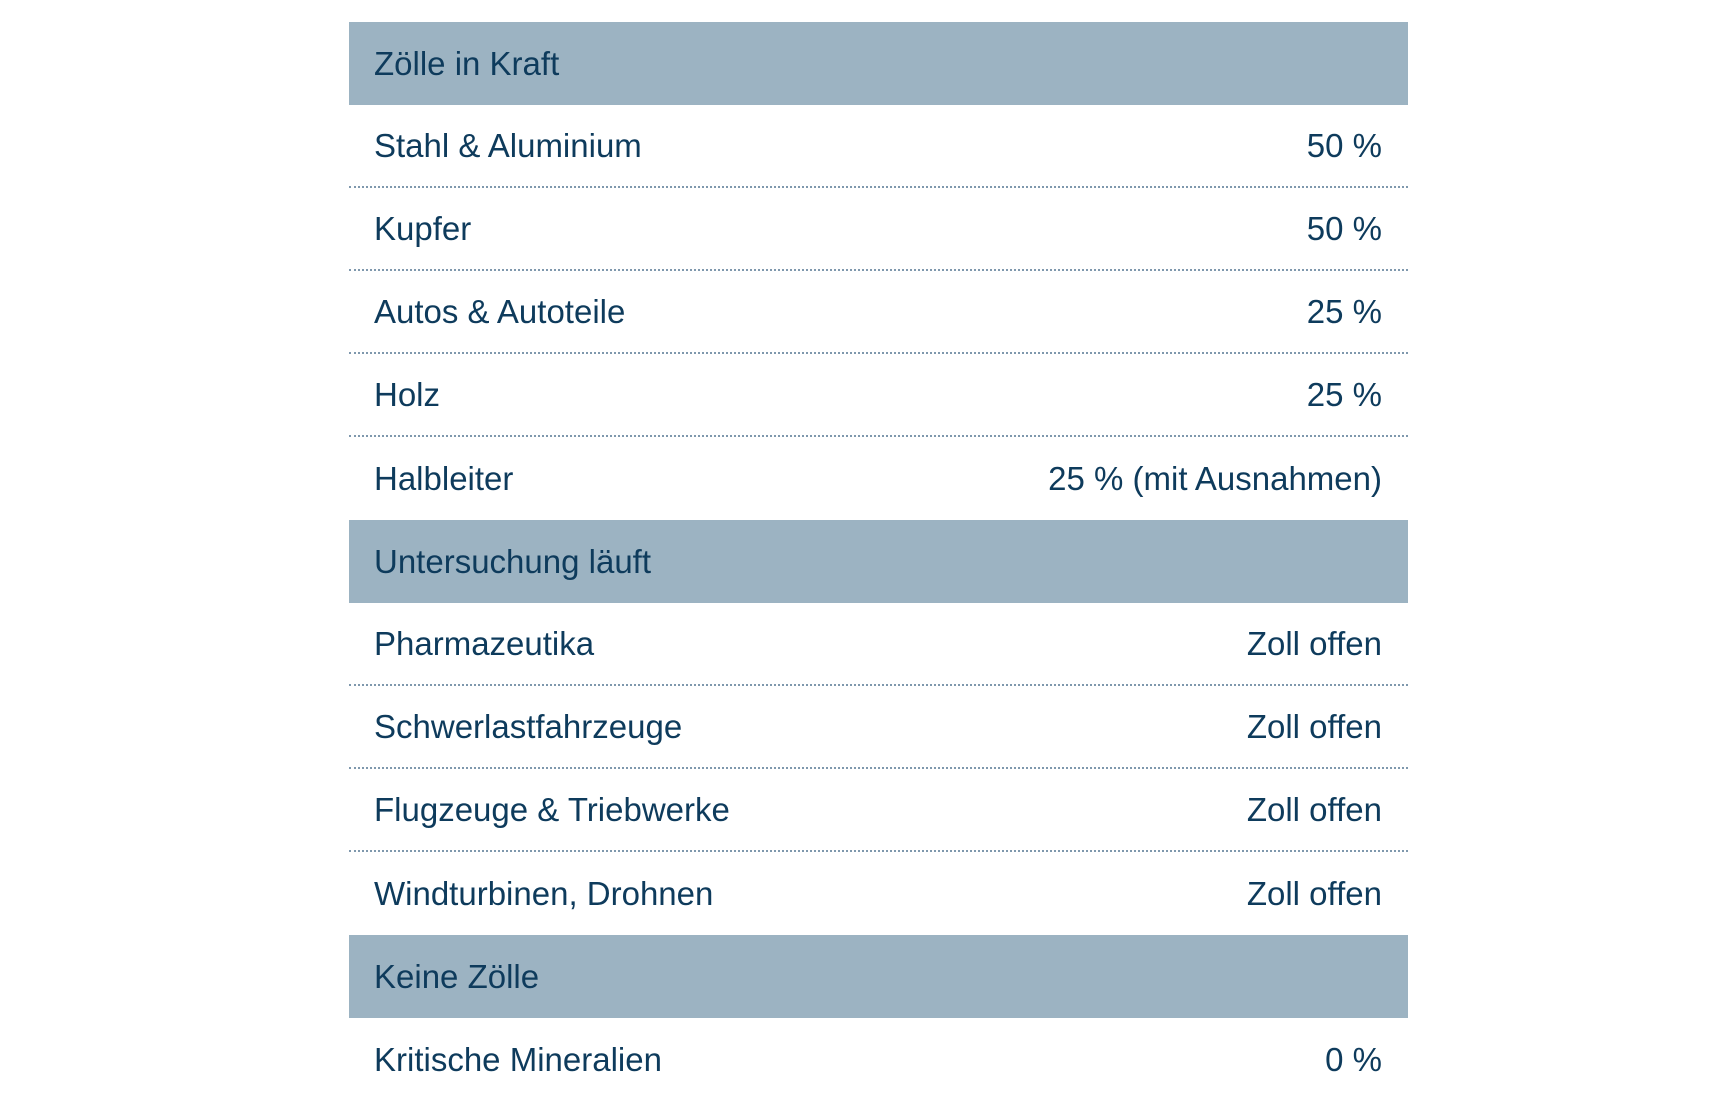 The width and height of the screenshot is (1717, 1102). Describe the element at coordinates (878, 1059) in the screenshot. I see `table-row: Kritische Mineralien 0 %` at that location.